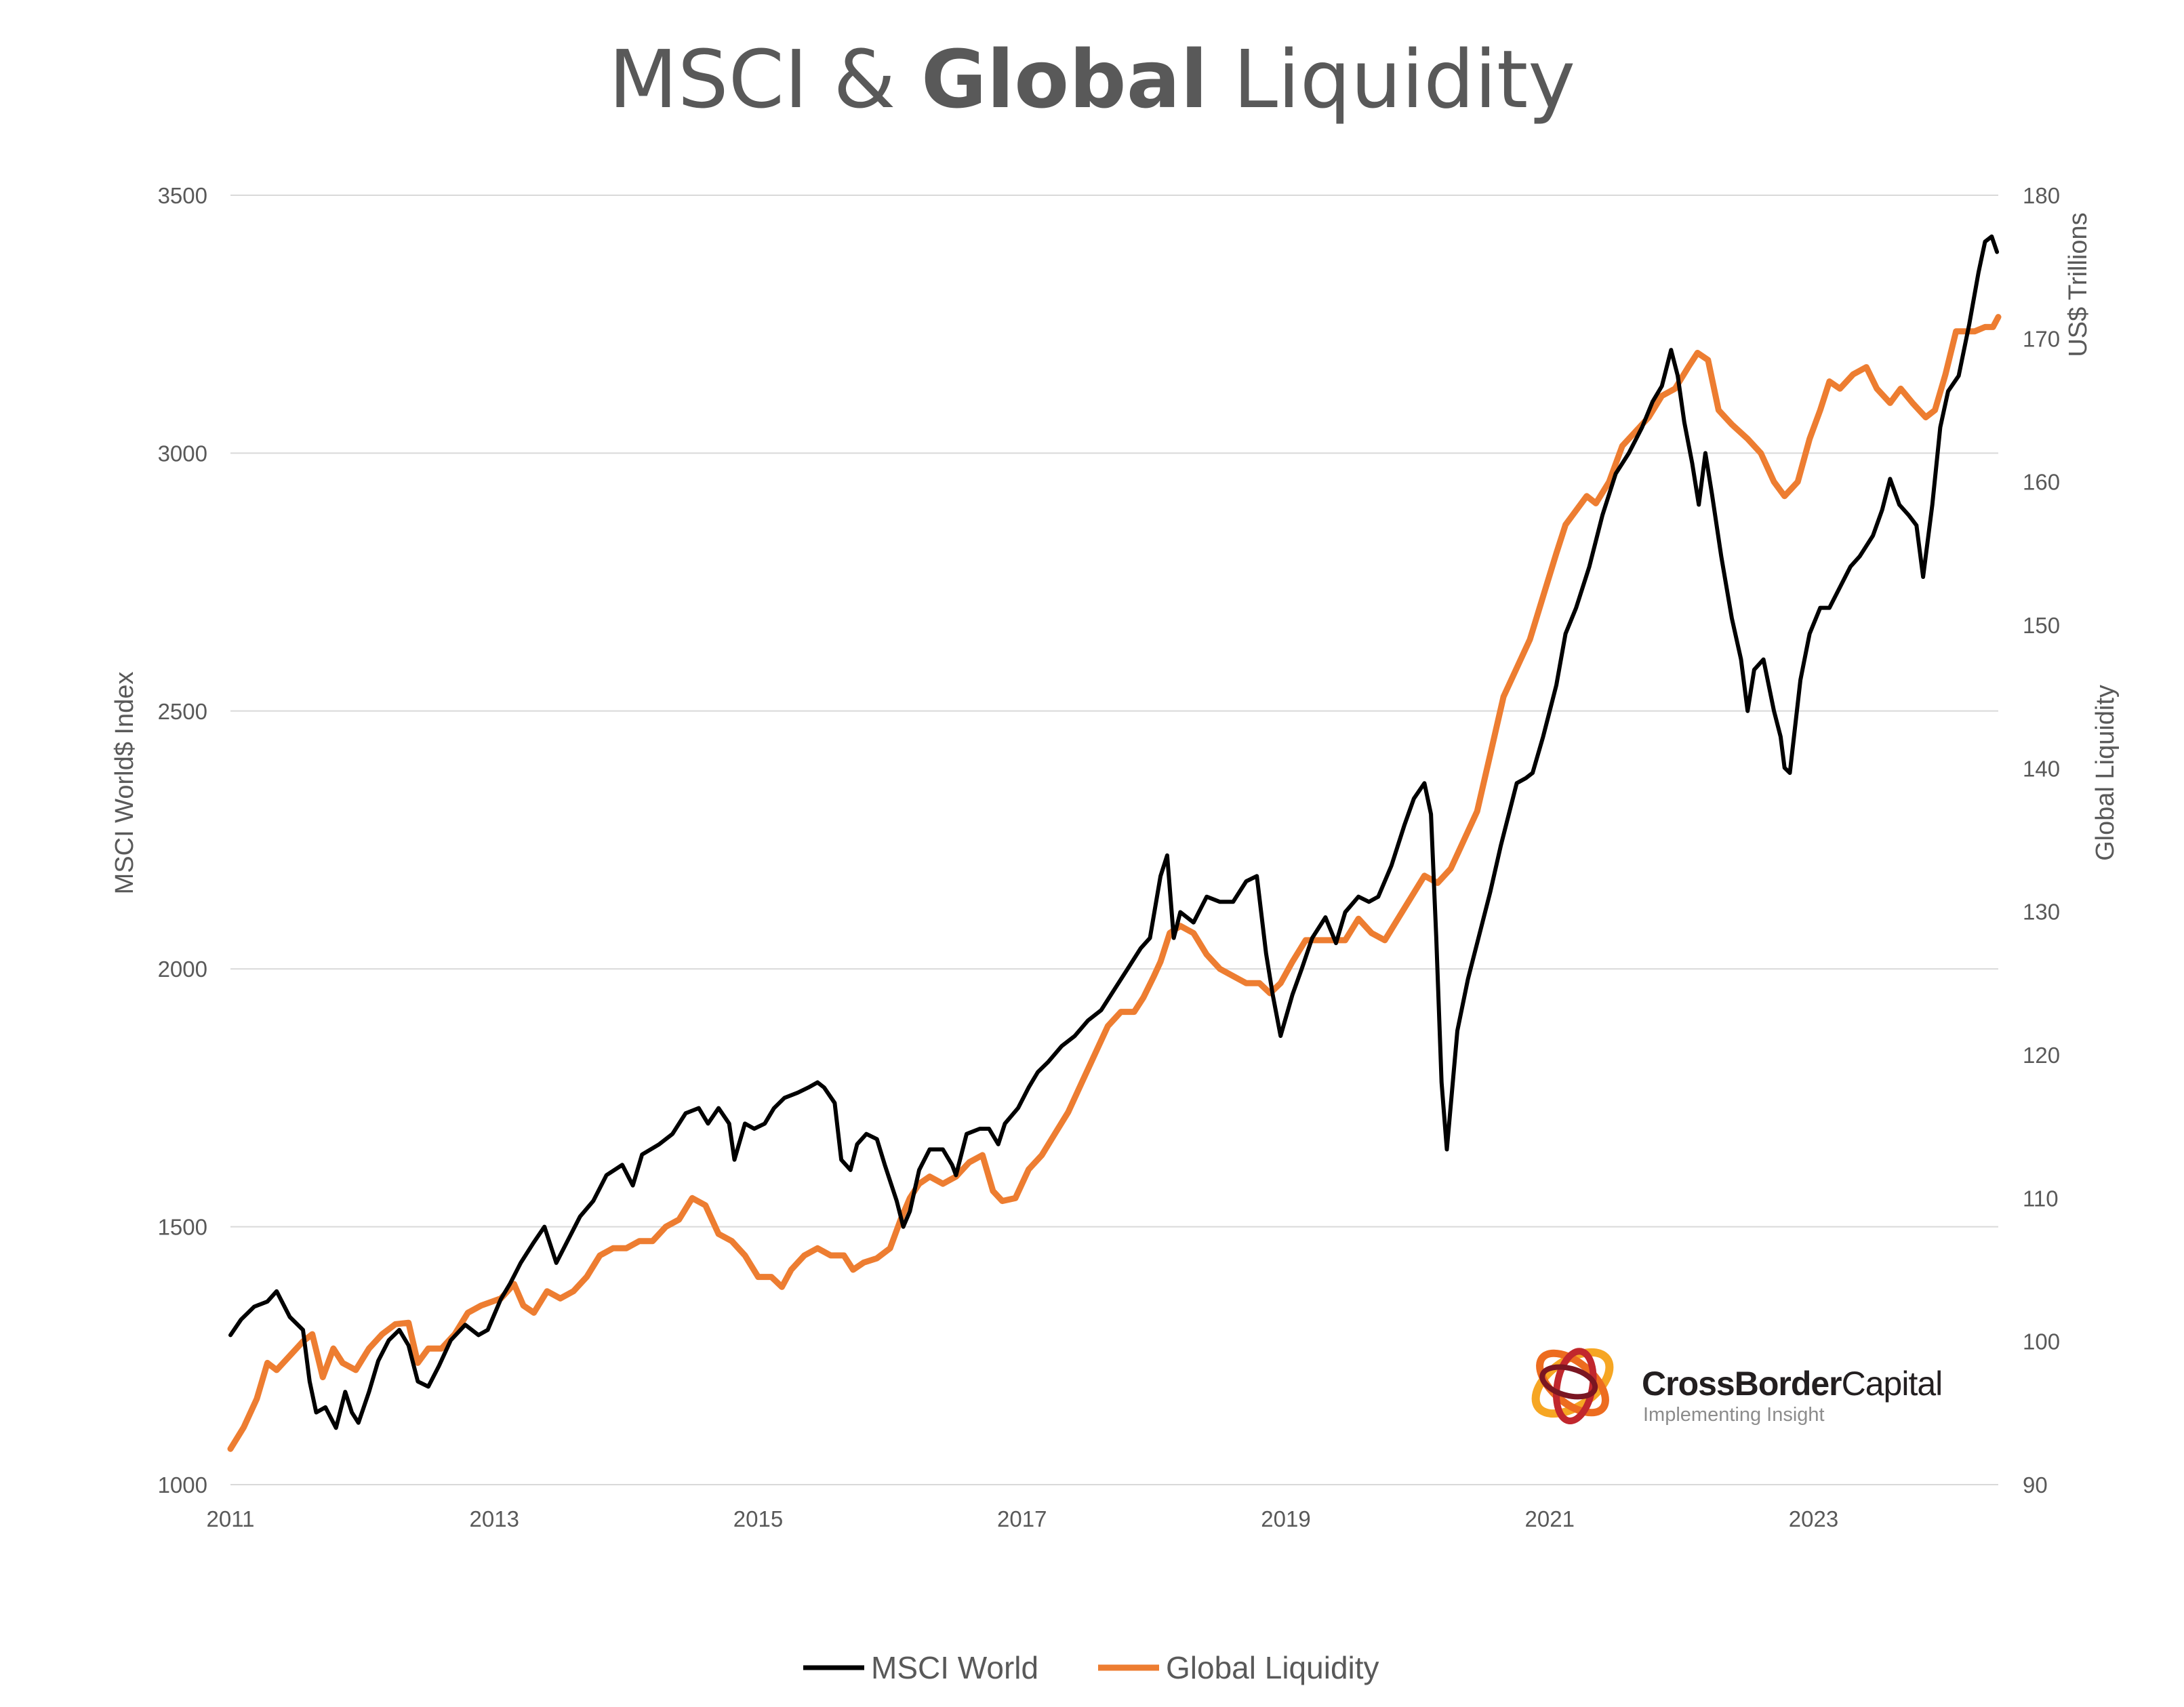 Image resolution: width=2184 pixels, height=1707 pixels. I want to click on x-axis-ticks: 2011 2013 2015 2017 2019 2021 2023, so click(1023, 1518).